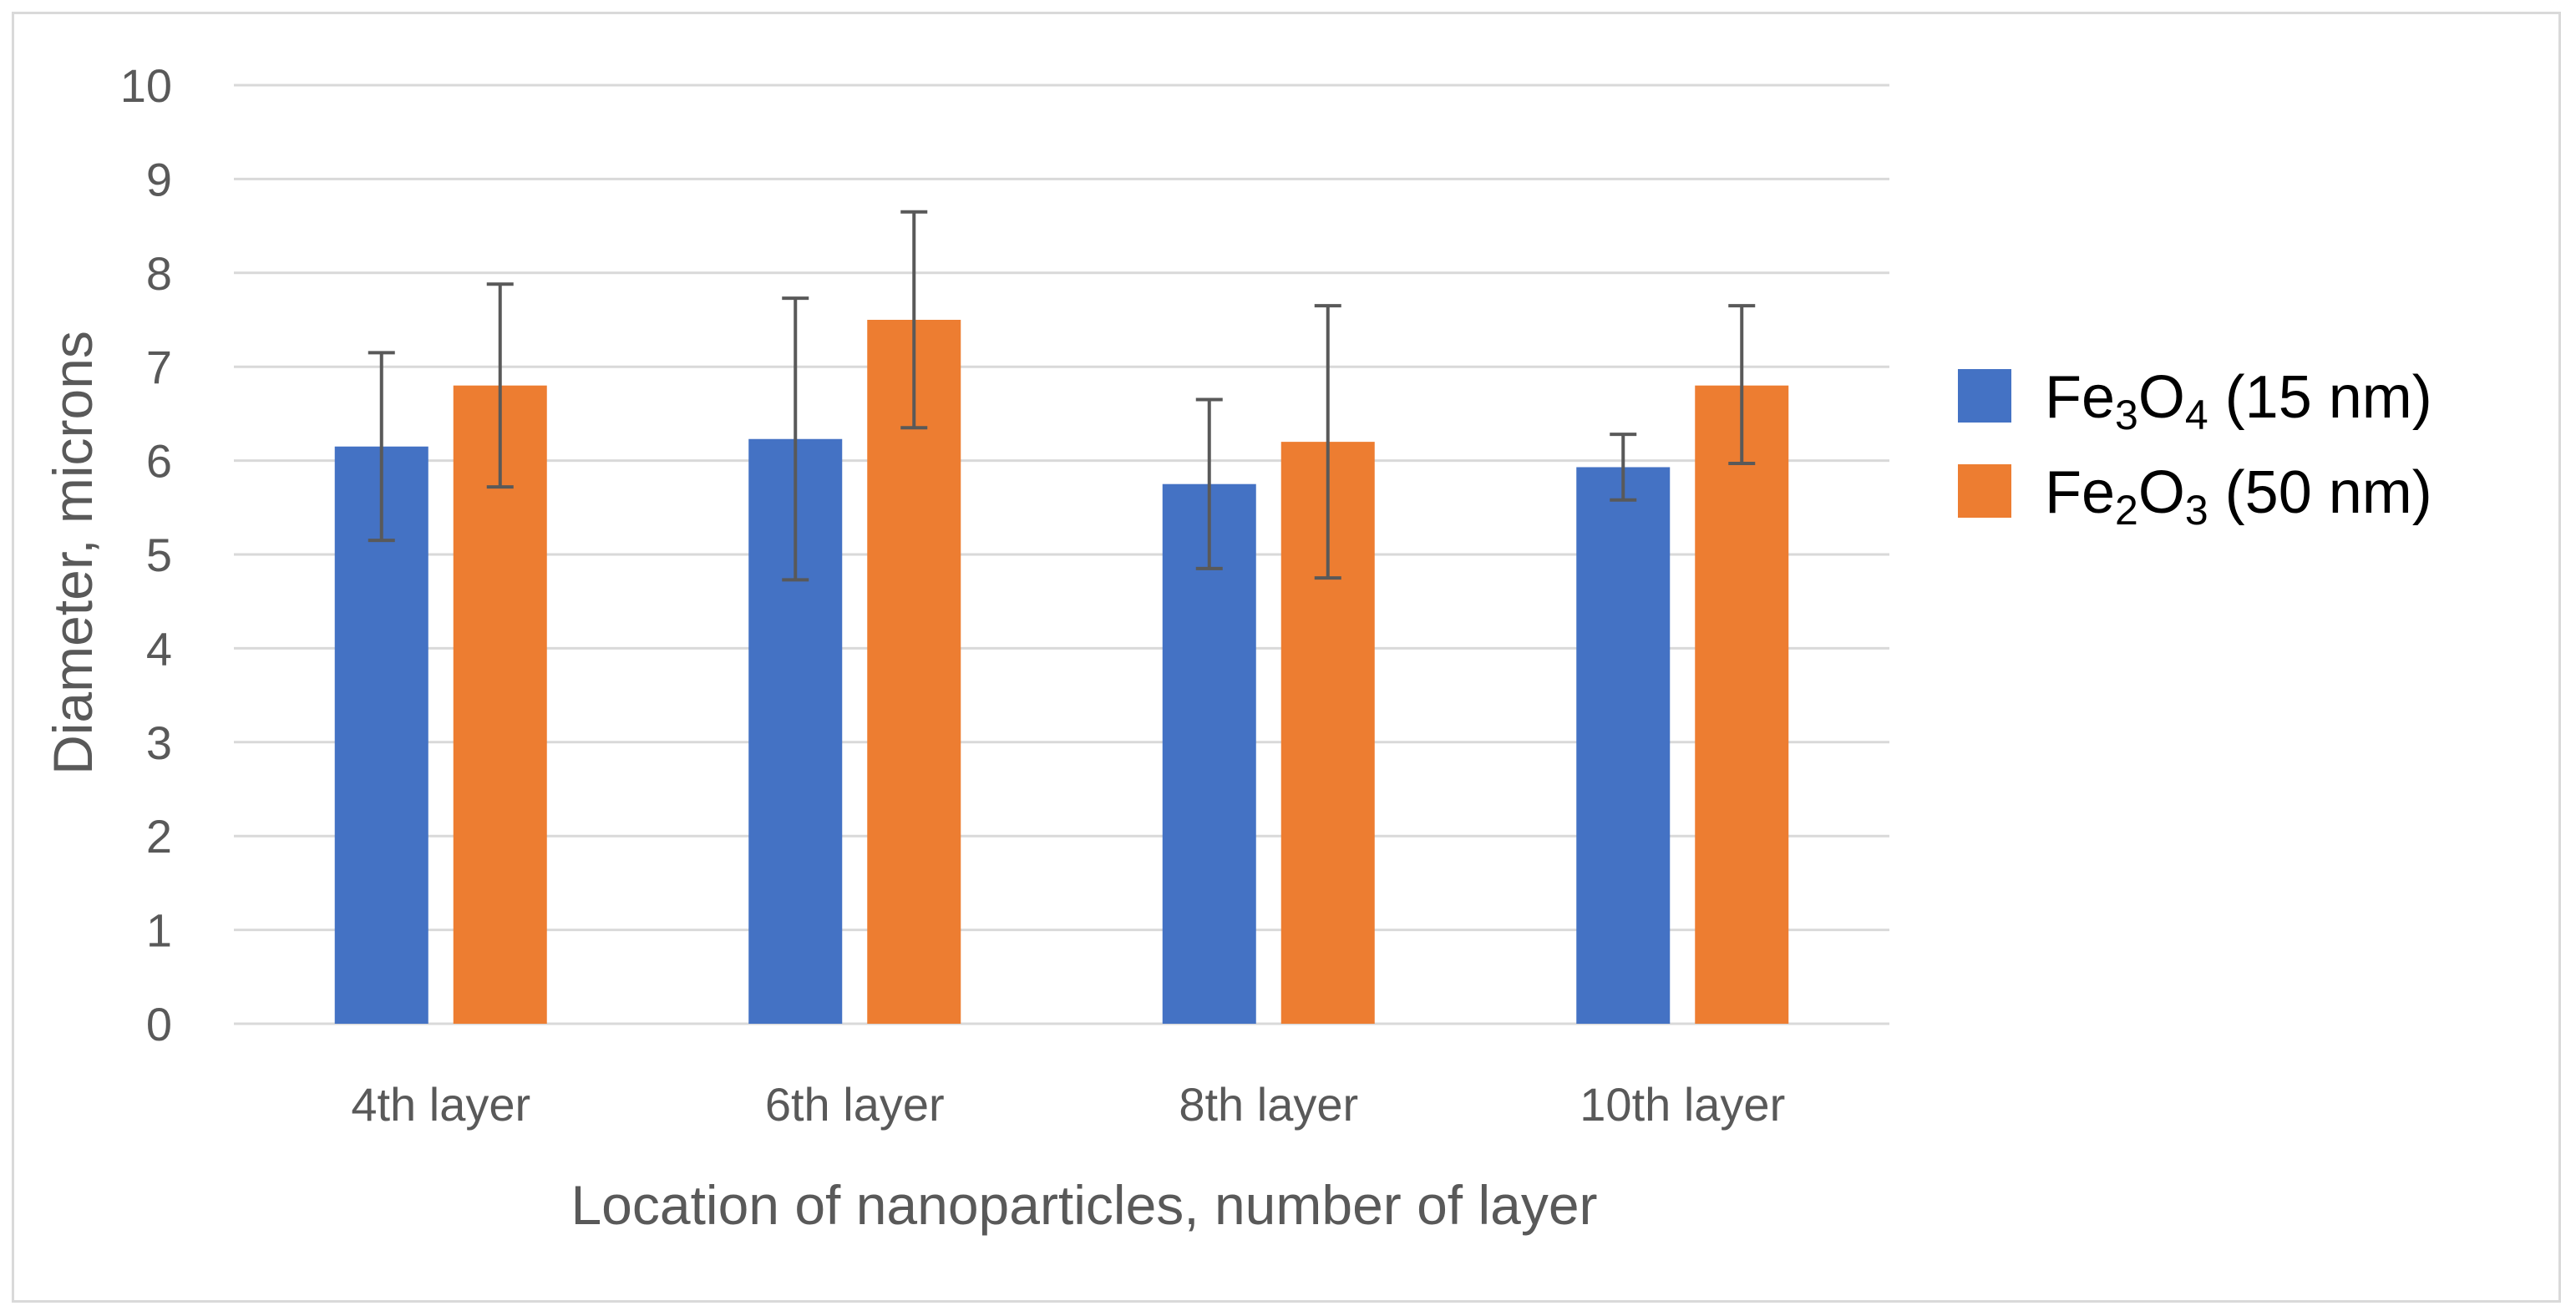 This screenshot has height=1316, width=2576. What do you see at coordinates (159, 1024) in the screenshot?
I see `y-tick-label: 0` at bounding box center [159, 1024].